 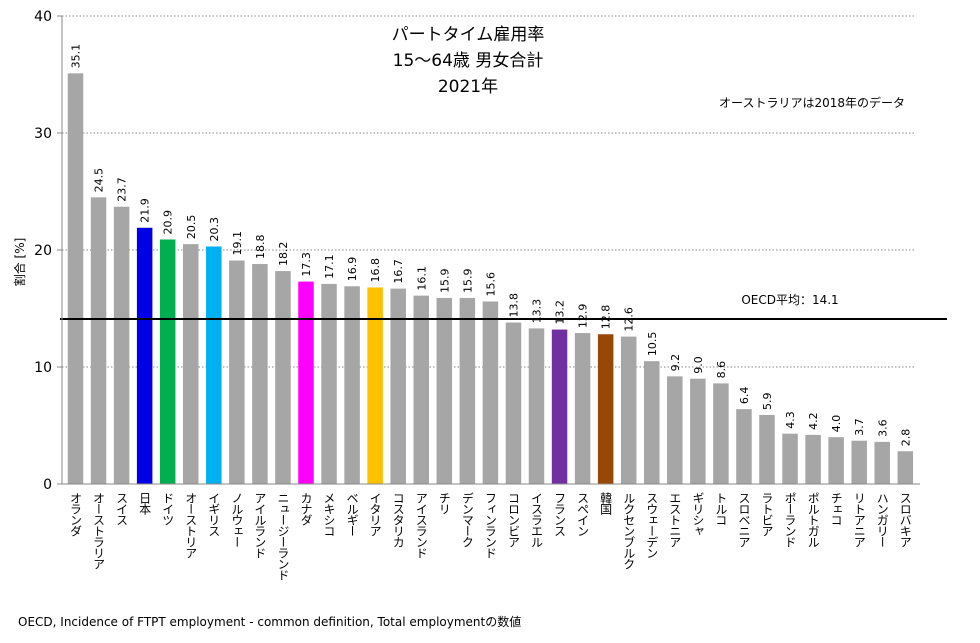 I want to click on x-tick-label: トルコ, so click(x=721, y=508).